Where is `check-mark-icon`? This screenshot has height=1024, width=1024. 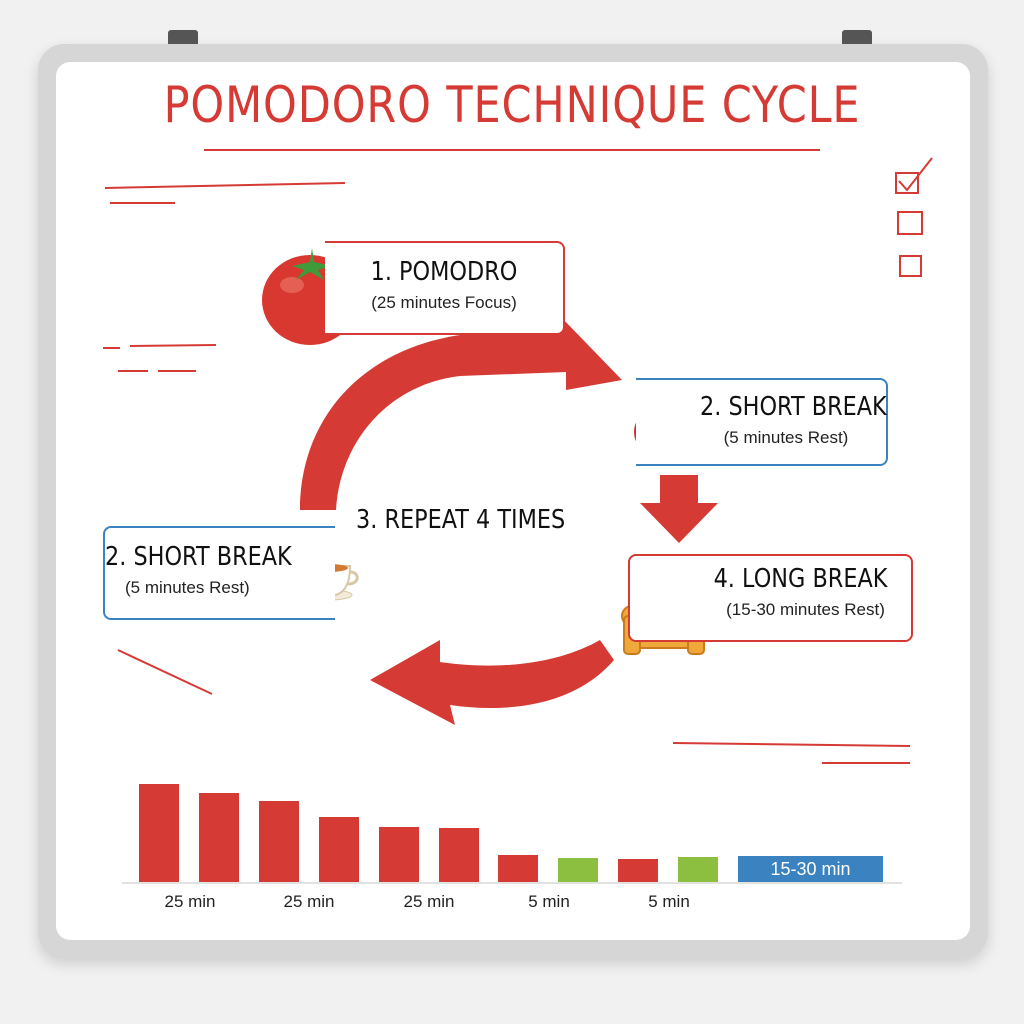
check-mark-icon is located at coordinates (915, 174).